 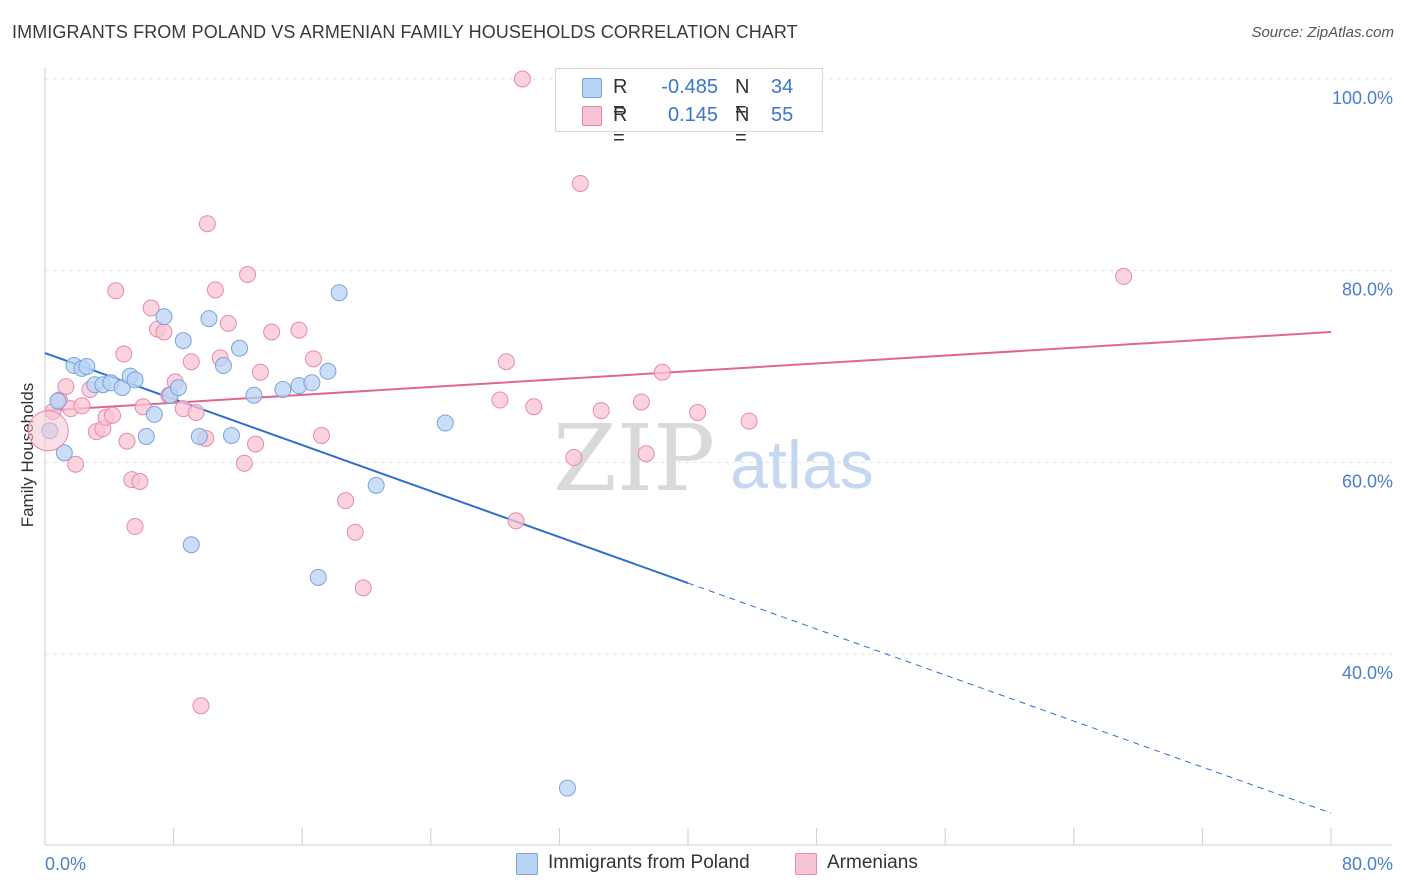 What do you see at coordinates (689, 87) in the screenshot?
I see `legend-r-value: -0.485` at bounding box center [689, 87].